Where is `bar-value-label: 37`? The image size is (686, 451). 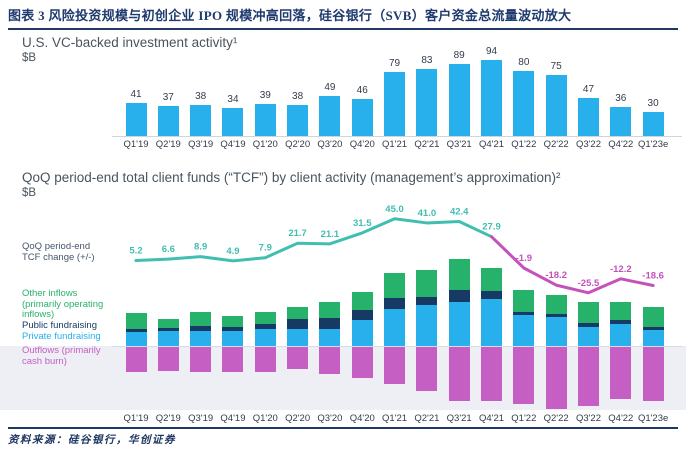
bar-value-label: 37 is located at coordinates (168, 98).